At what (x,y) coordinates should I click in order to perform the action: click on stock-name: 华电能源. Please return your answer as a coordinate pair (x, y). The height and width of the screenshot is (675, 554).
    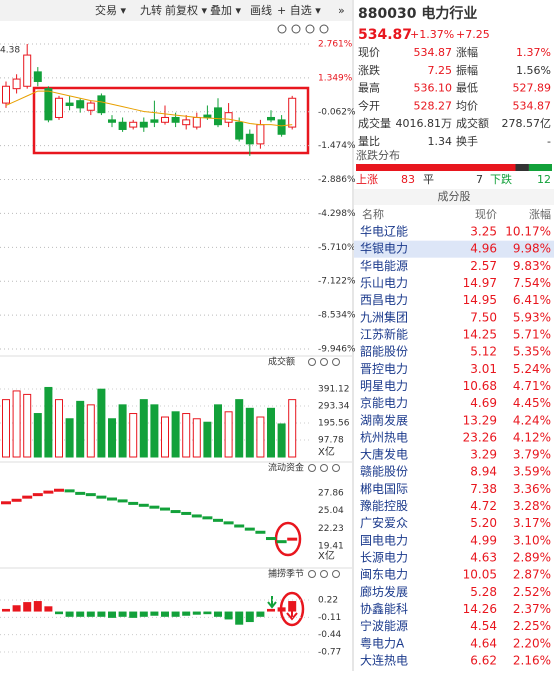
    Looking at the image, I should click on (384, 266).